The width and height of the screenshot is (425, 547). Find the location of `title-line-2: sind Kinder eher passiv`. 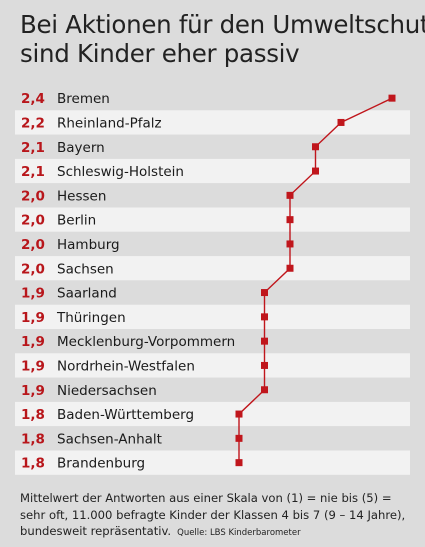

title-line-2: sind Kinder eher passiv is located at coordinates (160, 53).